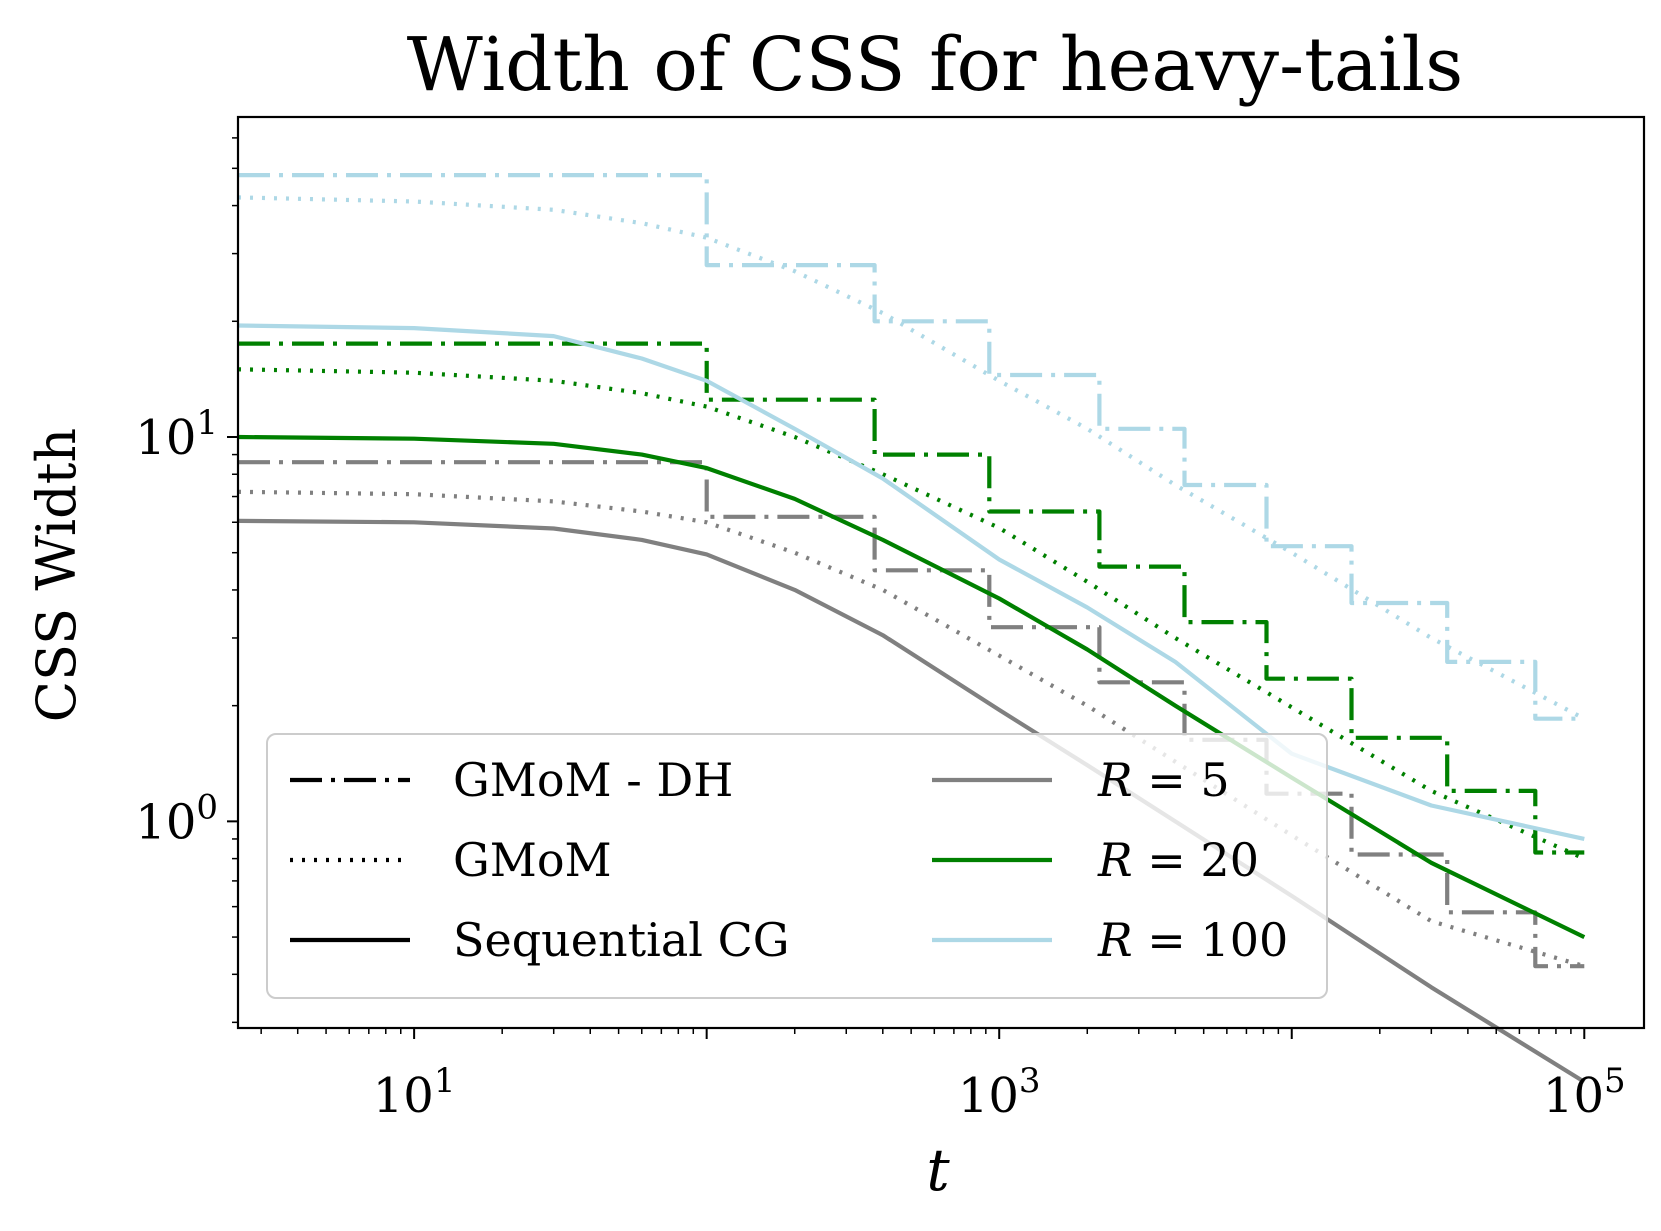 This screenshot has height=1231, width=1661. I want to click on x-tick-label: 10³, so click(999, 1092).